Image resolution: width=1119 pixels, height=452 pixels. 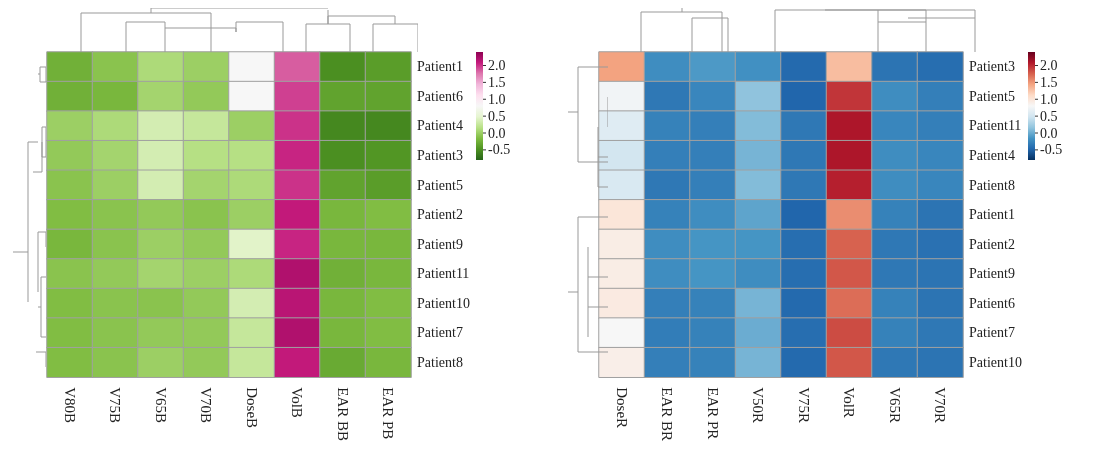 I want to click on x-tick-label: DoseB, so click(x=251, y=408).